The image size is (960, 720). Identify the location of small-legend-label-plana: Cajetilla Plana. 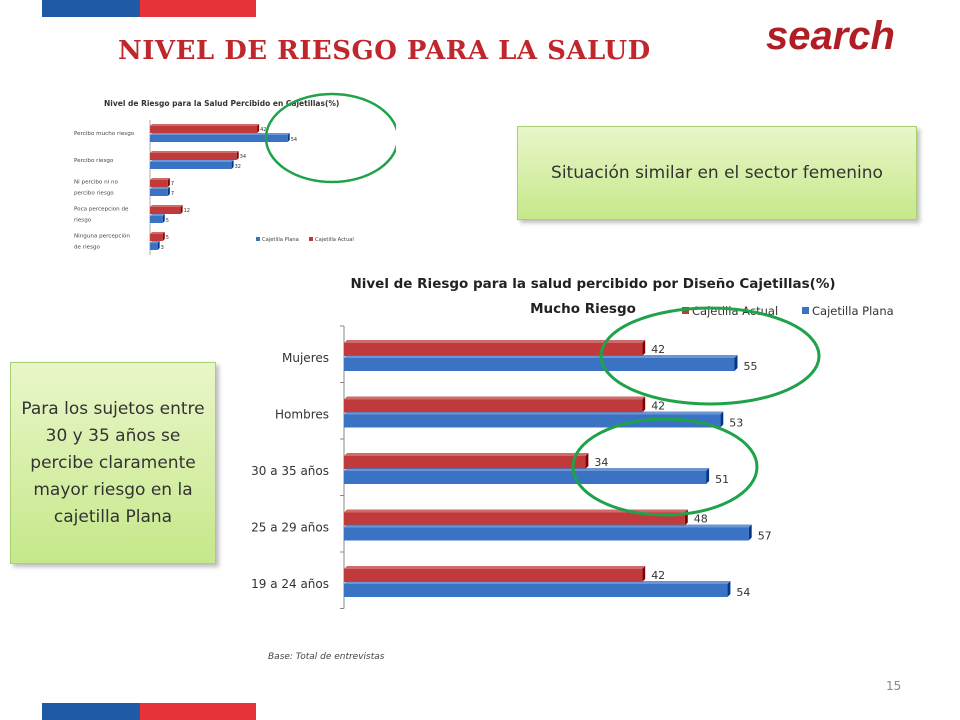
(280, 240).